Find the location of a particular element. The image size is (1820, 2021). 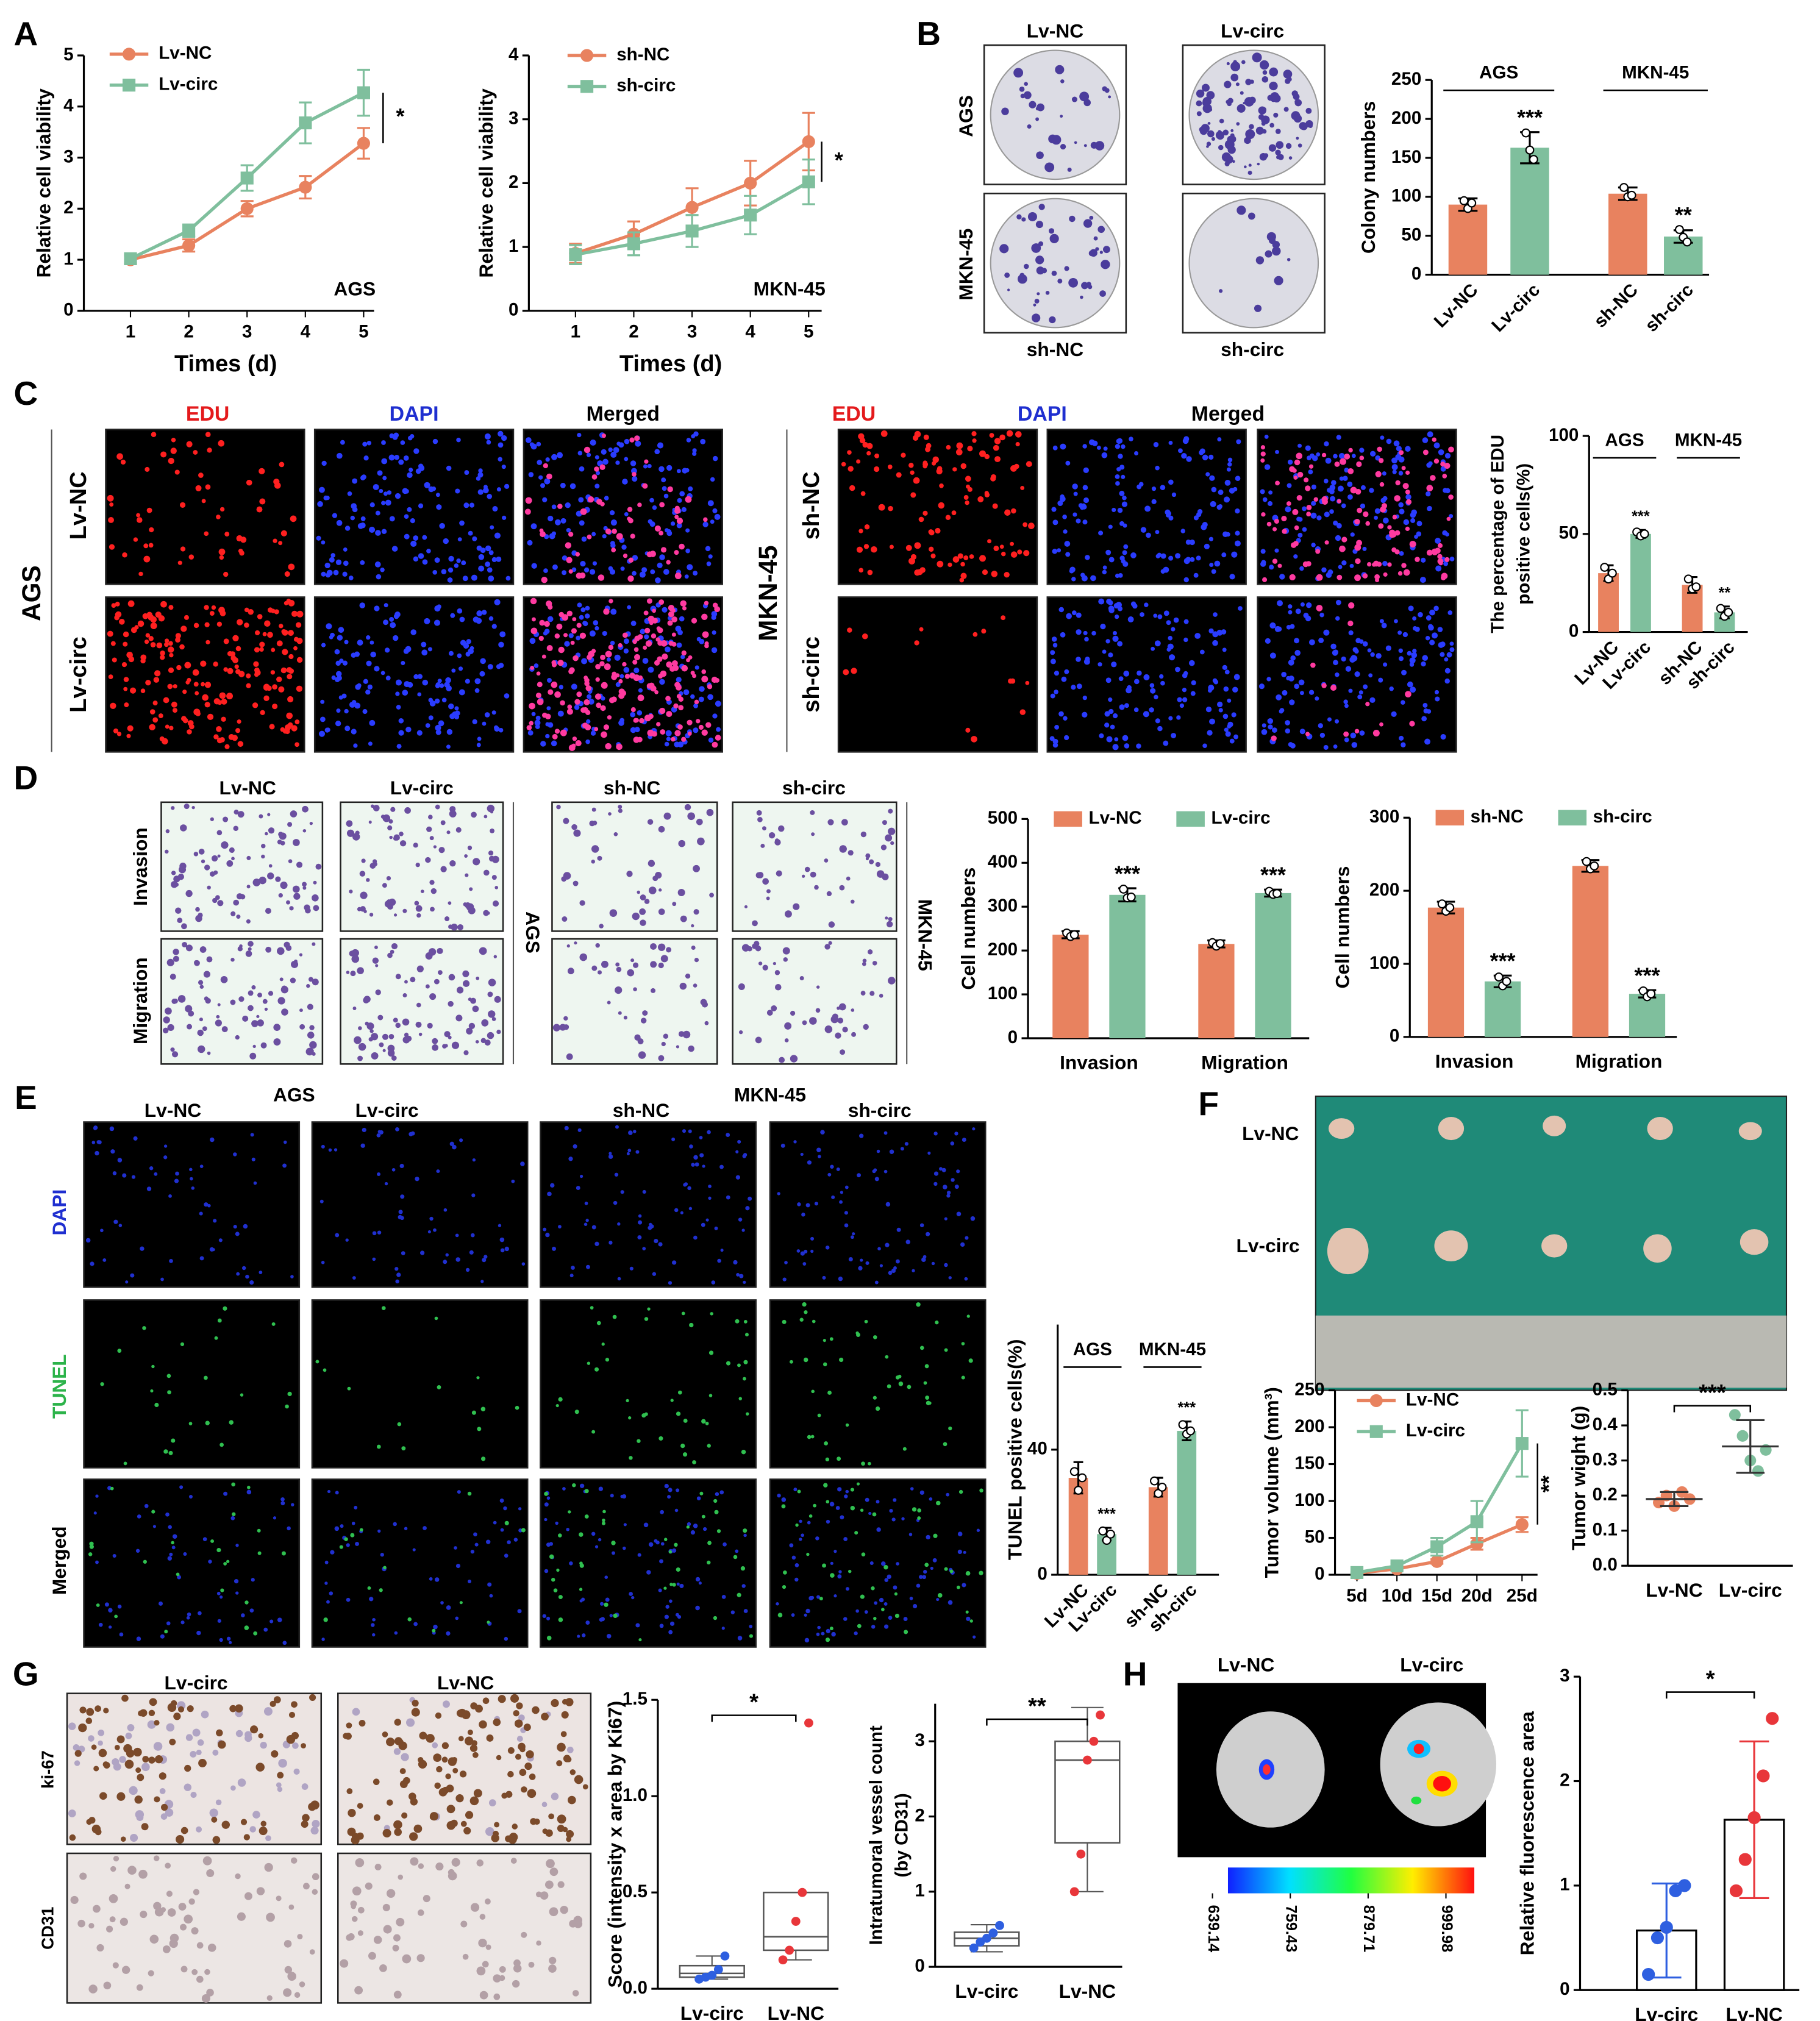

image-label: MKN-45 is located at coordinates (966, 265).